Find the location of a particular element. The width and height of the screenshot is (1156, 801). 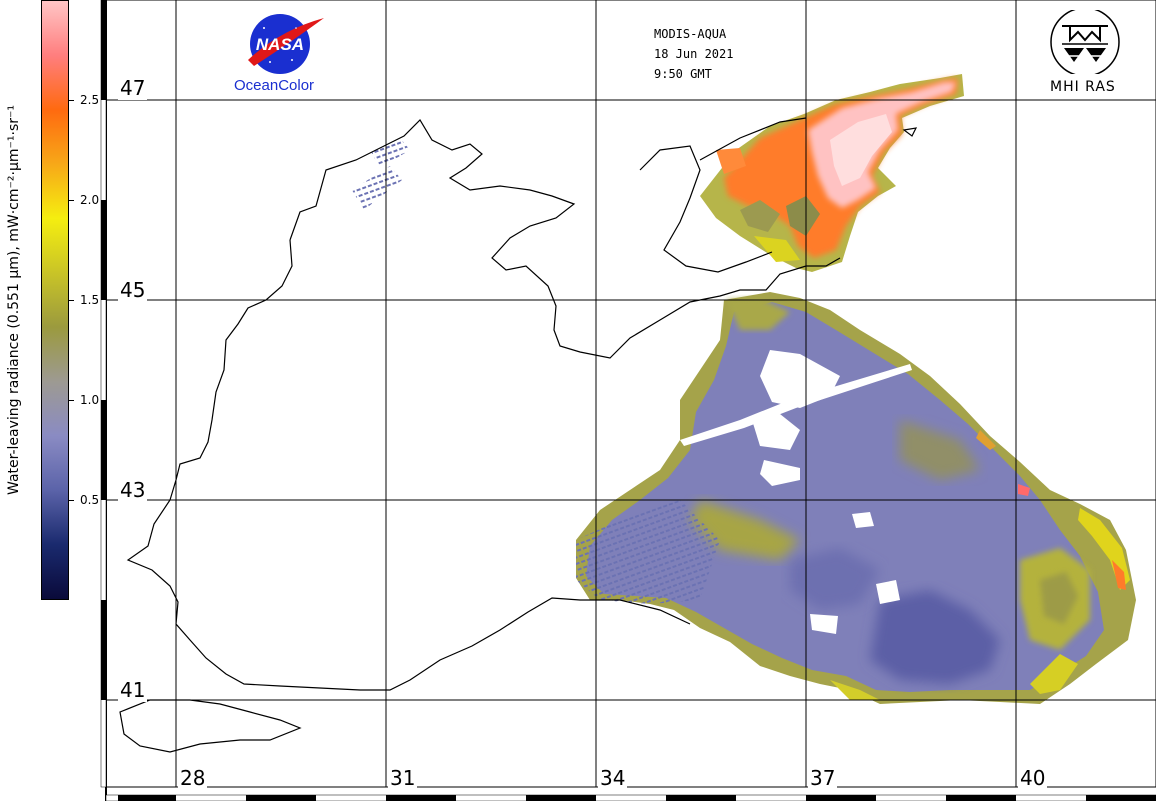

lat-label-41: 41 is located at coordinates (133, 690).